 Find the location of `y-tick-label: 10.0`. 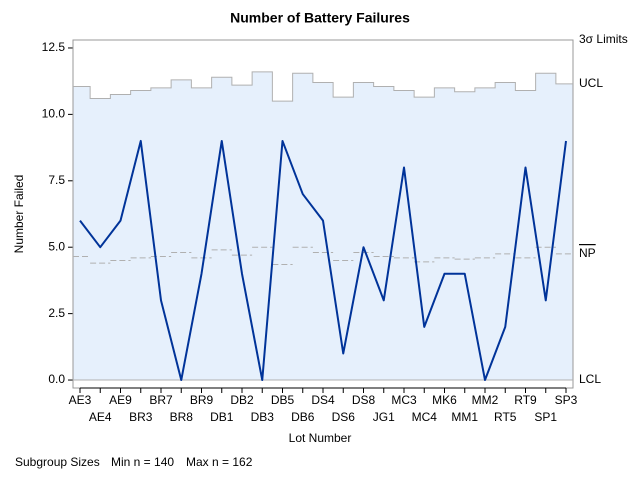

y-tick-label: 10.0 is located at coordinates (54, 114).